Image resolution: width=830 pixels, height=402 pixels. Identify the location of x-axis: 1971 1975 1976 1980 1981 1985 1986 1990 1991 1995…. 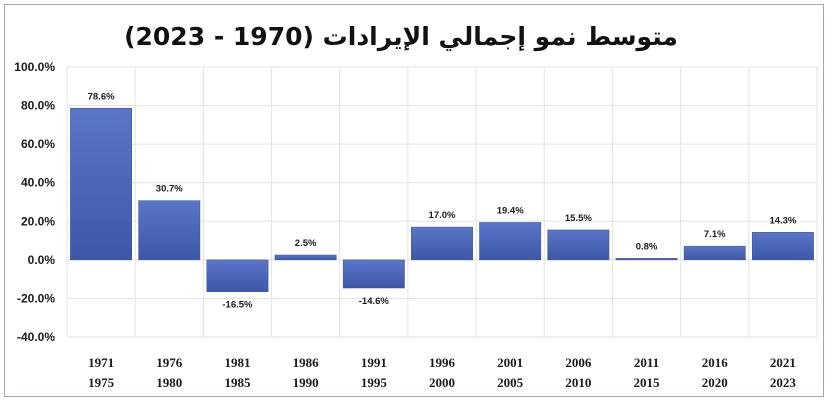
(442, 372).